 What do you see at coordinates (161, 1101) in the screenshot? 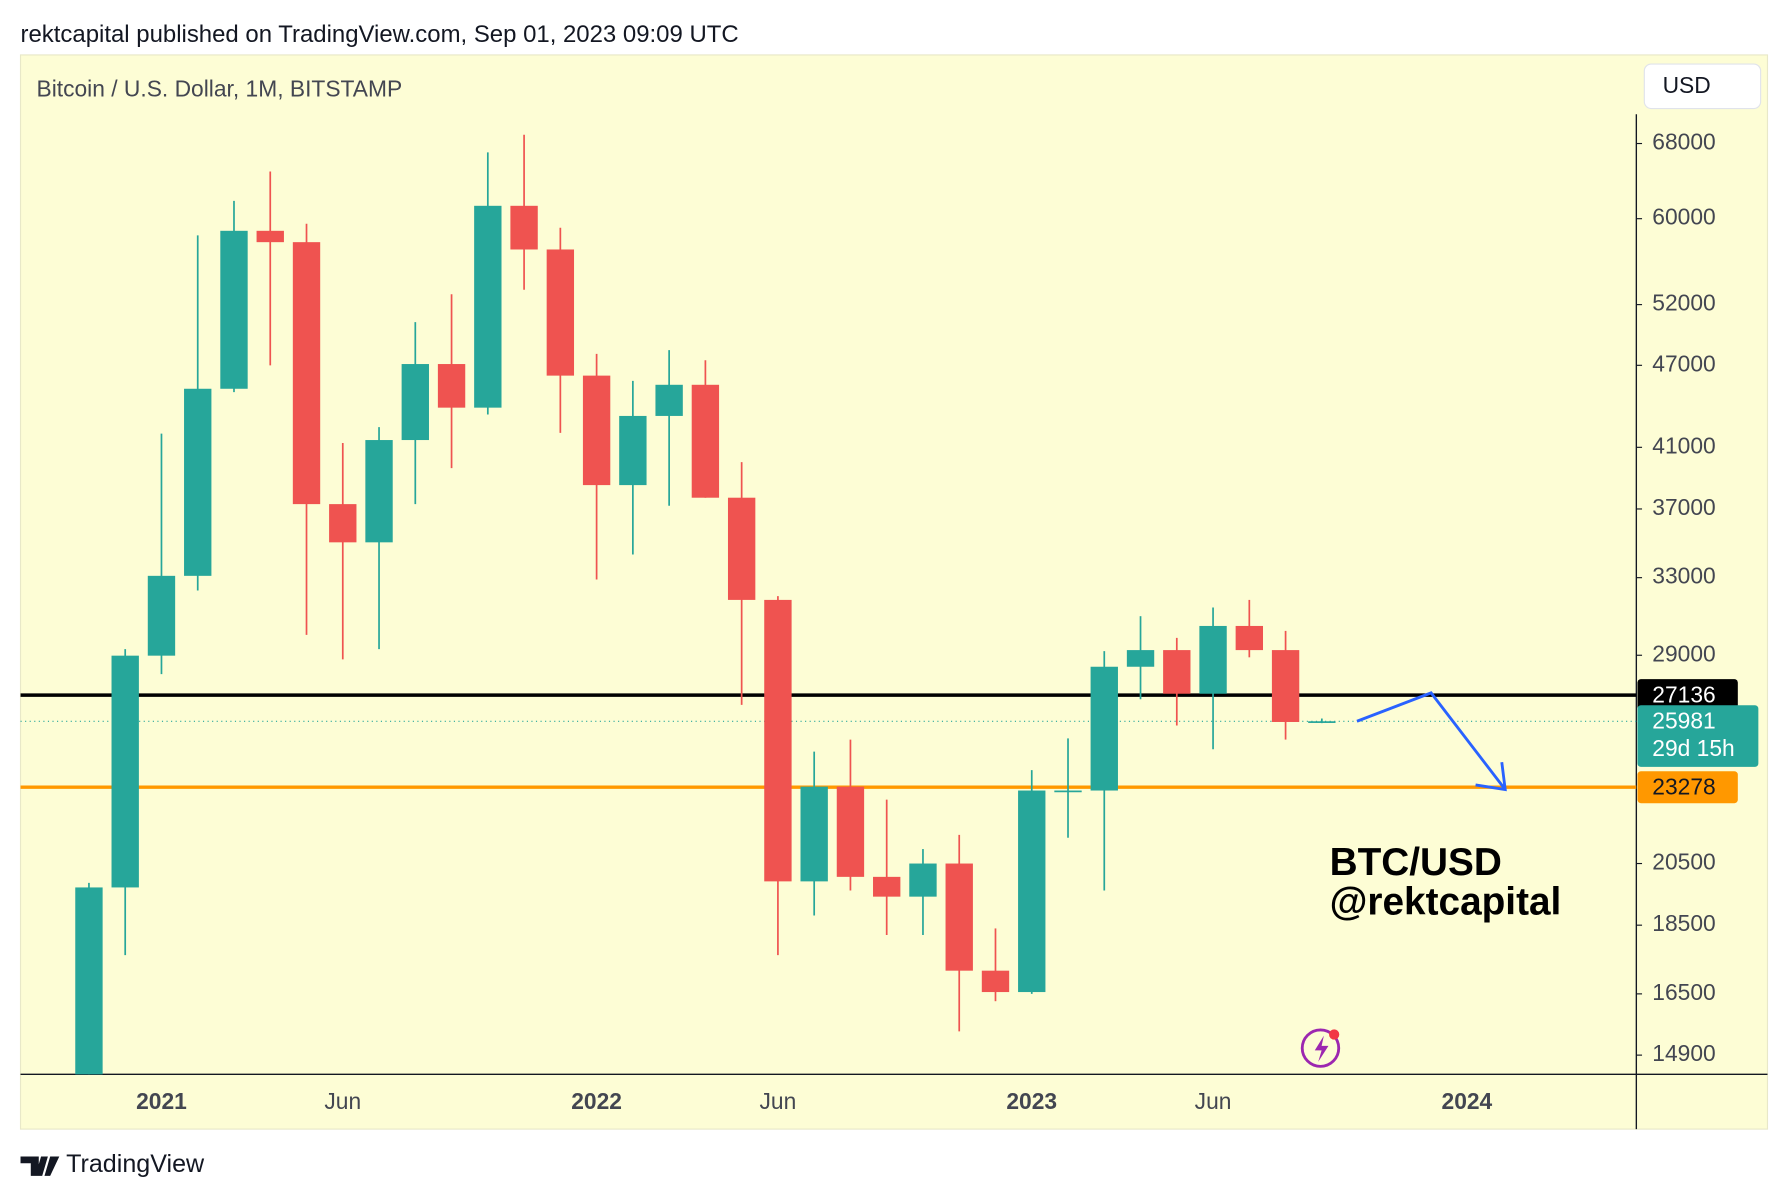
I see `x-tick-label: 2021` at bounding box center [161, 1101].